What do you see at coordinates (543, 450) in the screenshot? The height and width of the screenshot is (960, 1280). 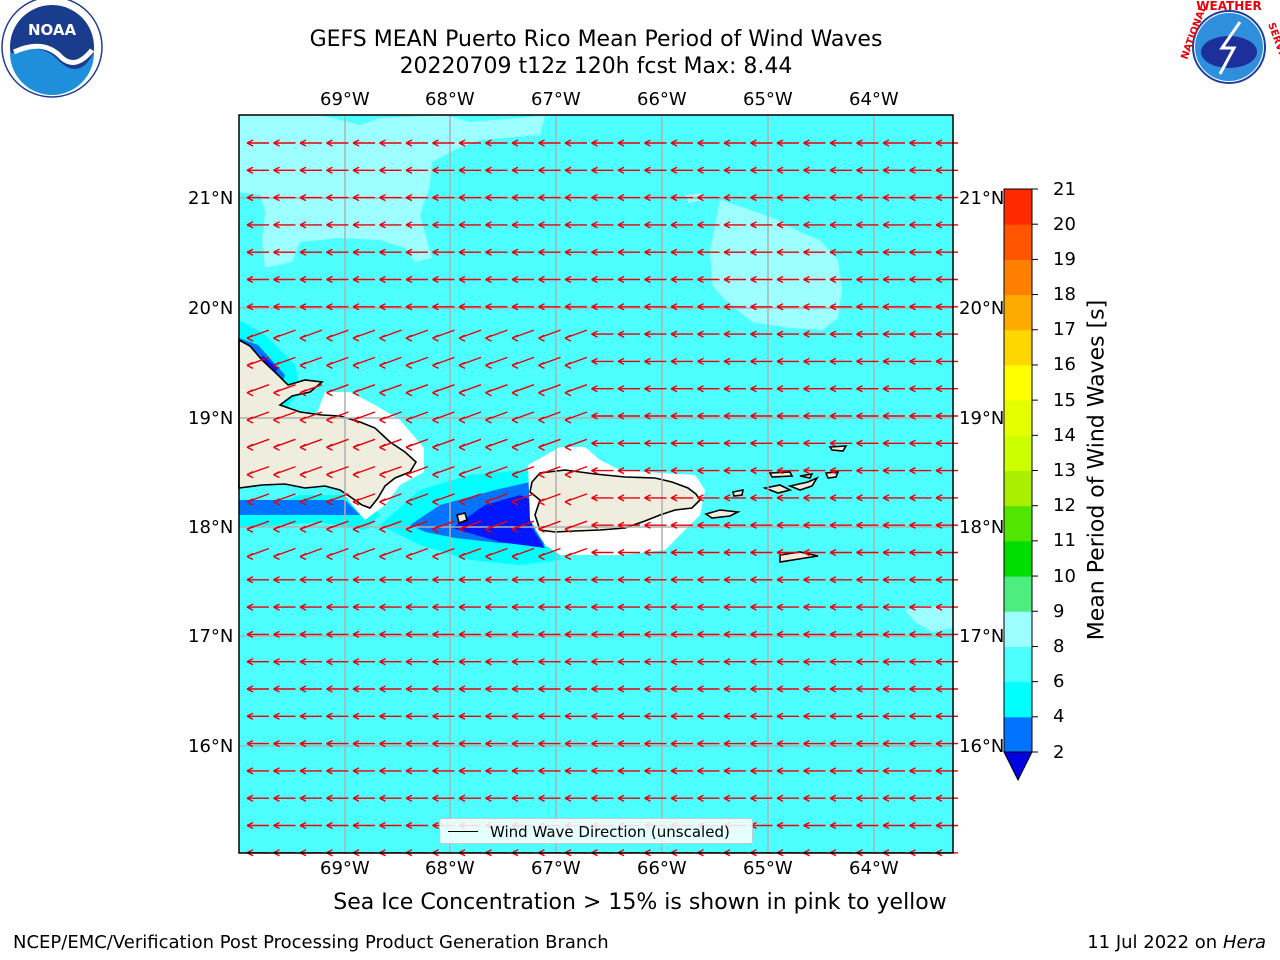 I see `land-areas` at bounding box center [543, 450].